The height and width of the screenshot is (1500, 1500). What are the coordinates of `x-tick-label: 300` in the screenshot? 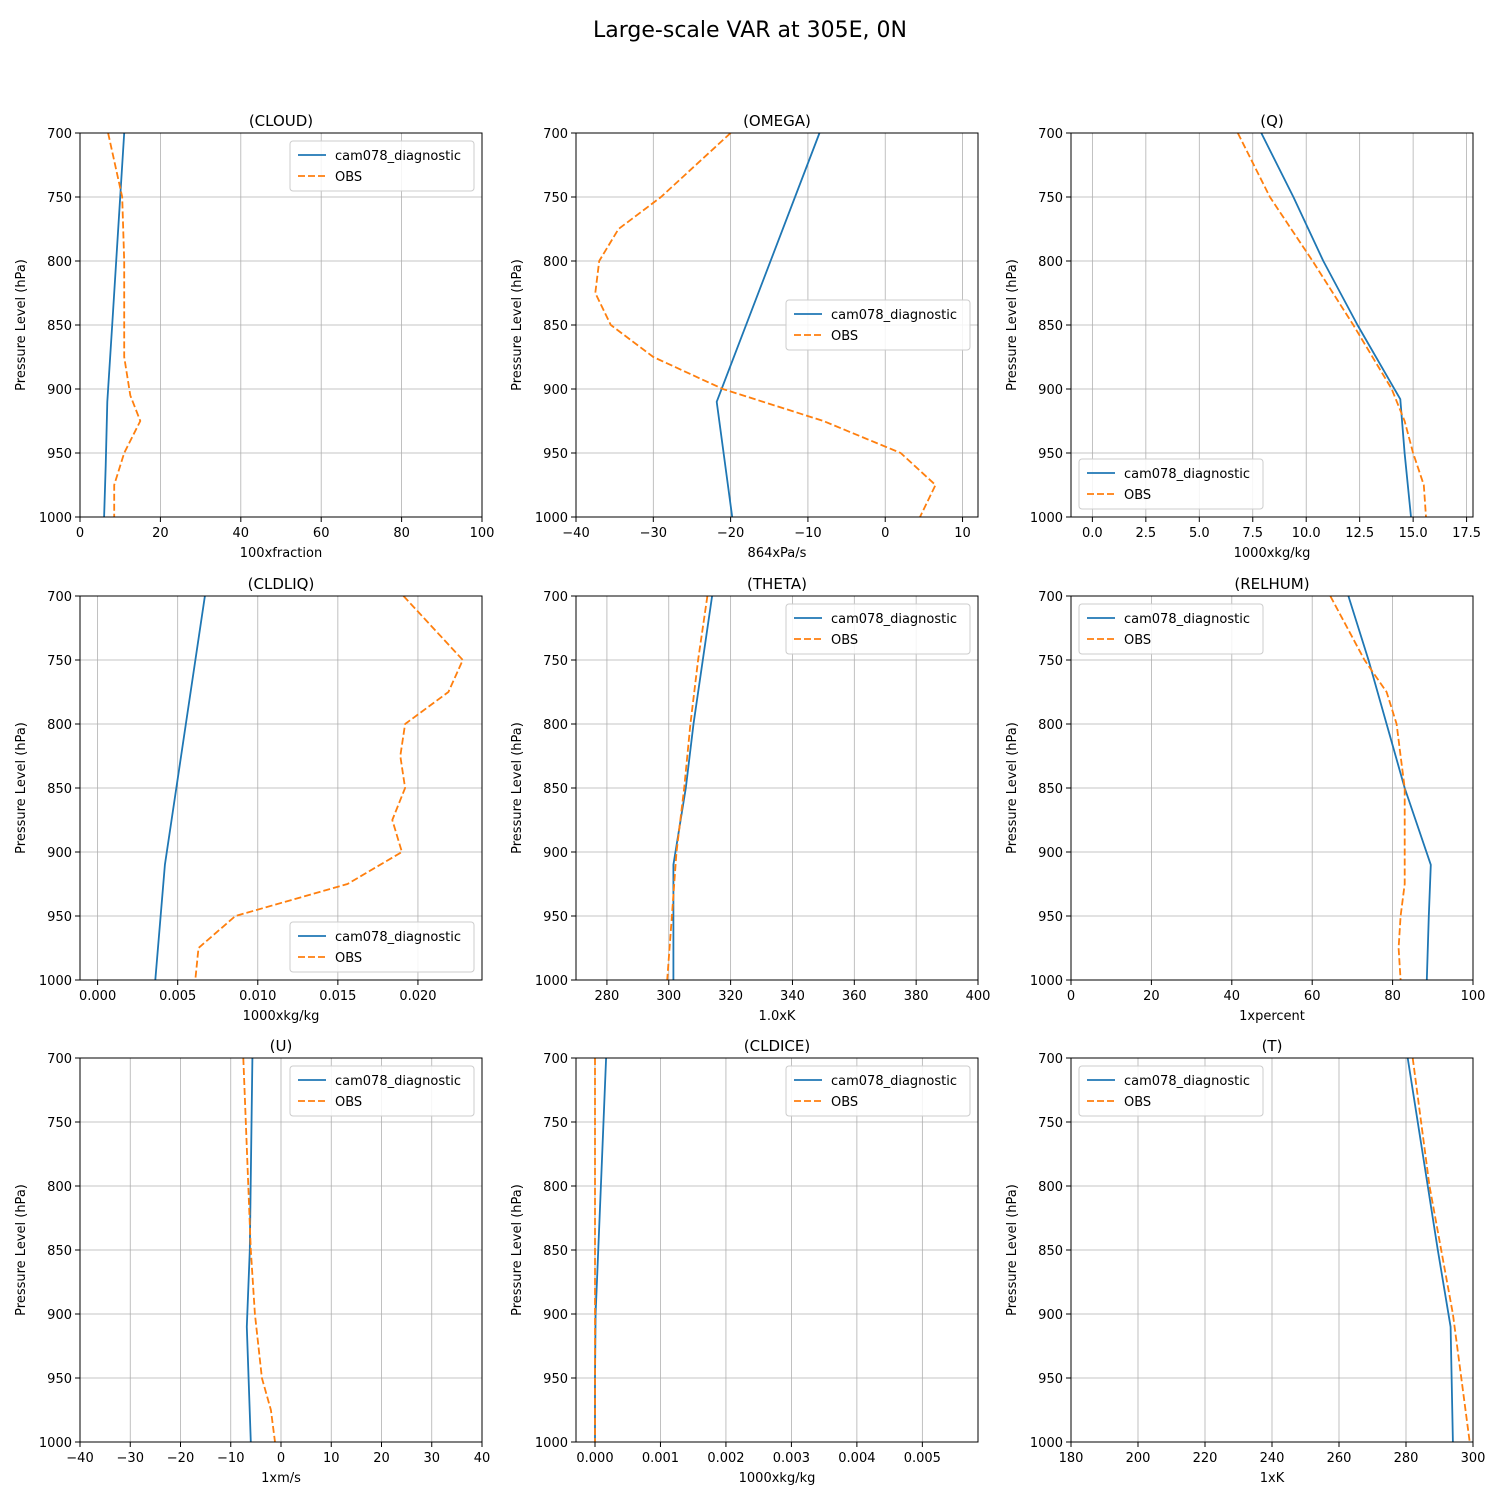 It's located at (1473, 1458).